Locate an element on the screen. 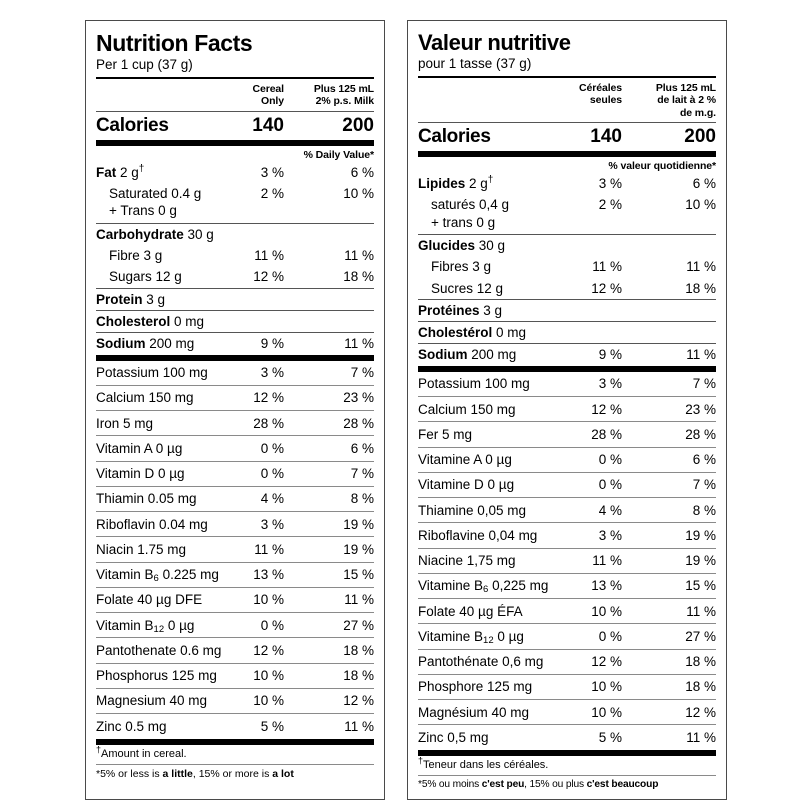 This screenshot has width=800, height=800. serving-size-en: Per 1 cup (37 g) is located at coordinates (144, 64).